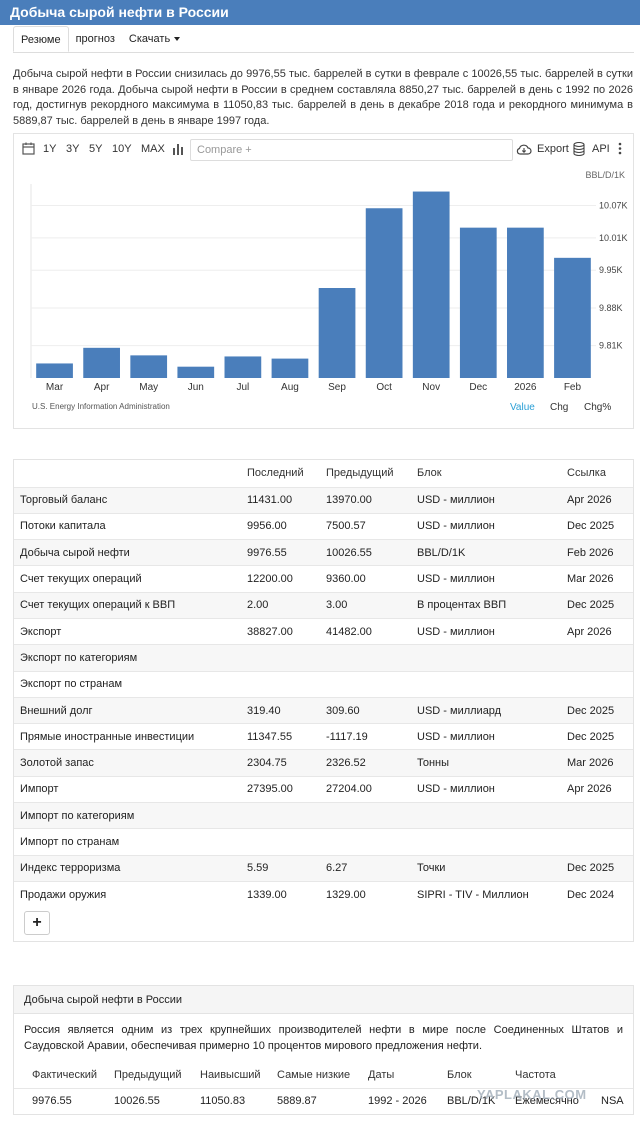 Image resolution: width=640 pixels, height=1125 pixels. What do you see at coordinates (429, 473) in the screenshot?
I see `col-unit-header: Блок` at bounding box center [429, 473].